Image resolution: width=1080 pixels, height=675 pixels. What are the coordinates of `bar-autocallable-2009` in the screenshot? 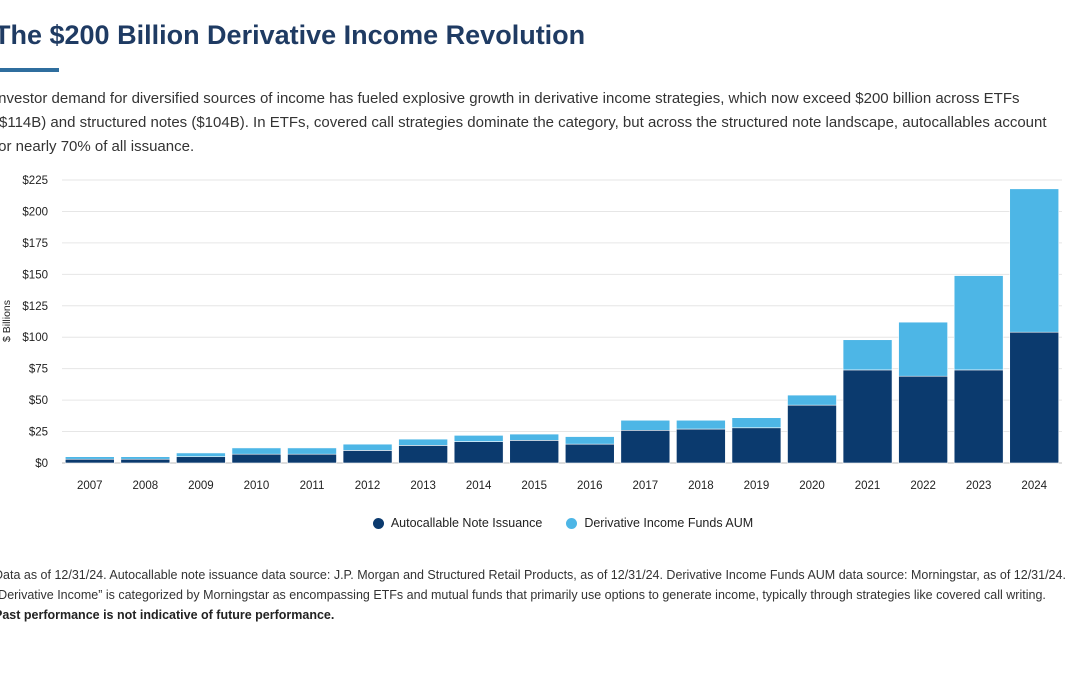 It's located at (201, 460).